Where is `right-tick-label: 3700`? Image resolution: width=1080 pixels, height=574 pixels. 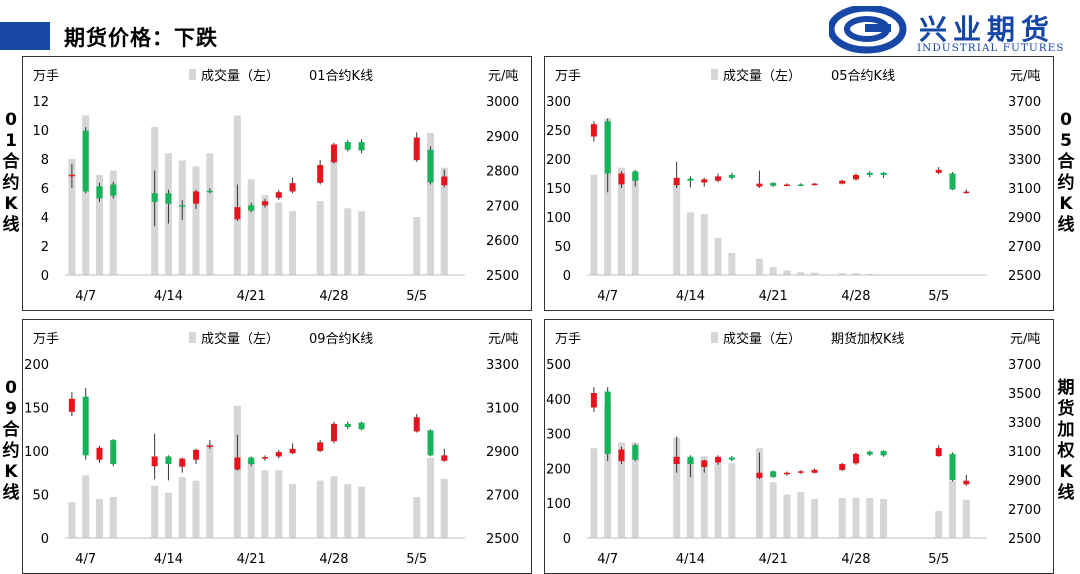 right-tick-label: 3700 is located at coordinates (1024, 365).